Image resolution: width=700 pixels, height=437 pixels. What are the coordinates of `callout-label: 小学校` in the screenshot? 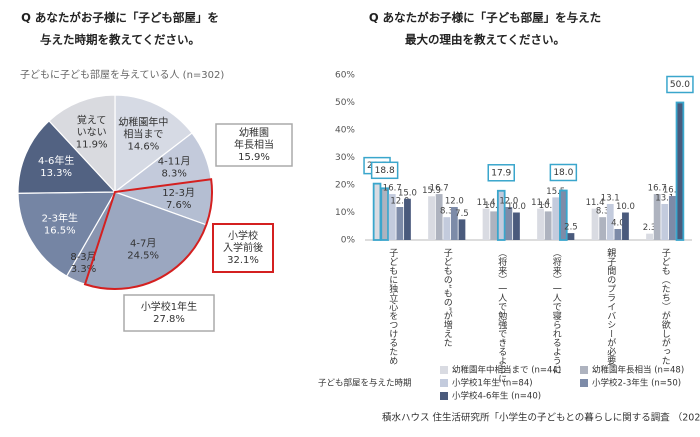 It's located at (243, 235).